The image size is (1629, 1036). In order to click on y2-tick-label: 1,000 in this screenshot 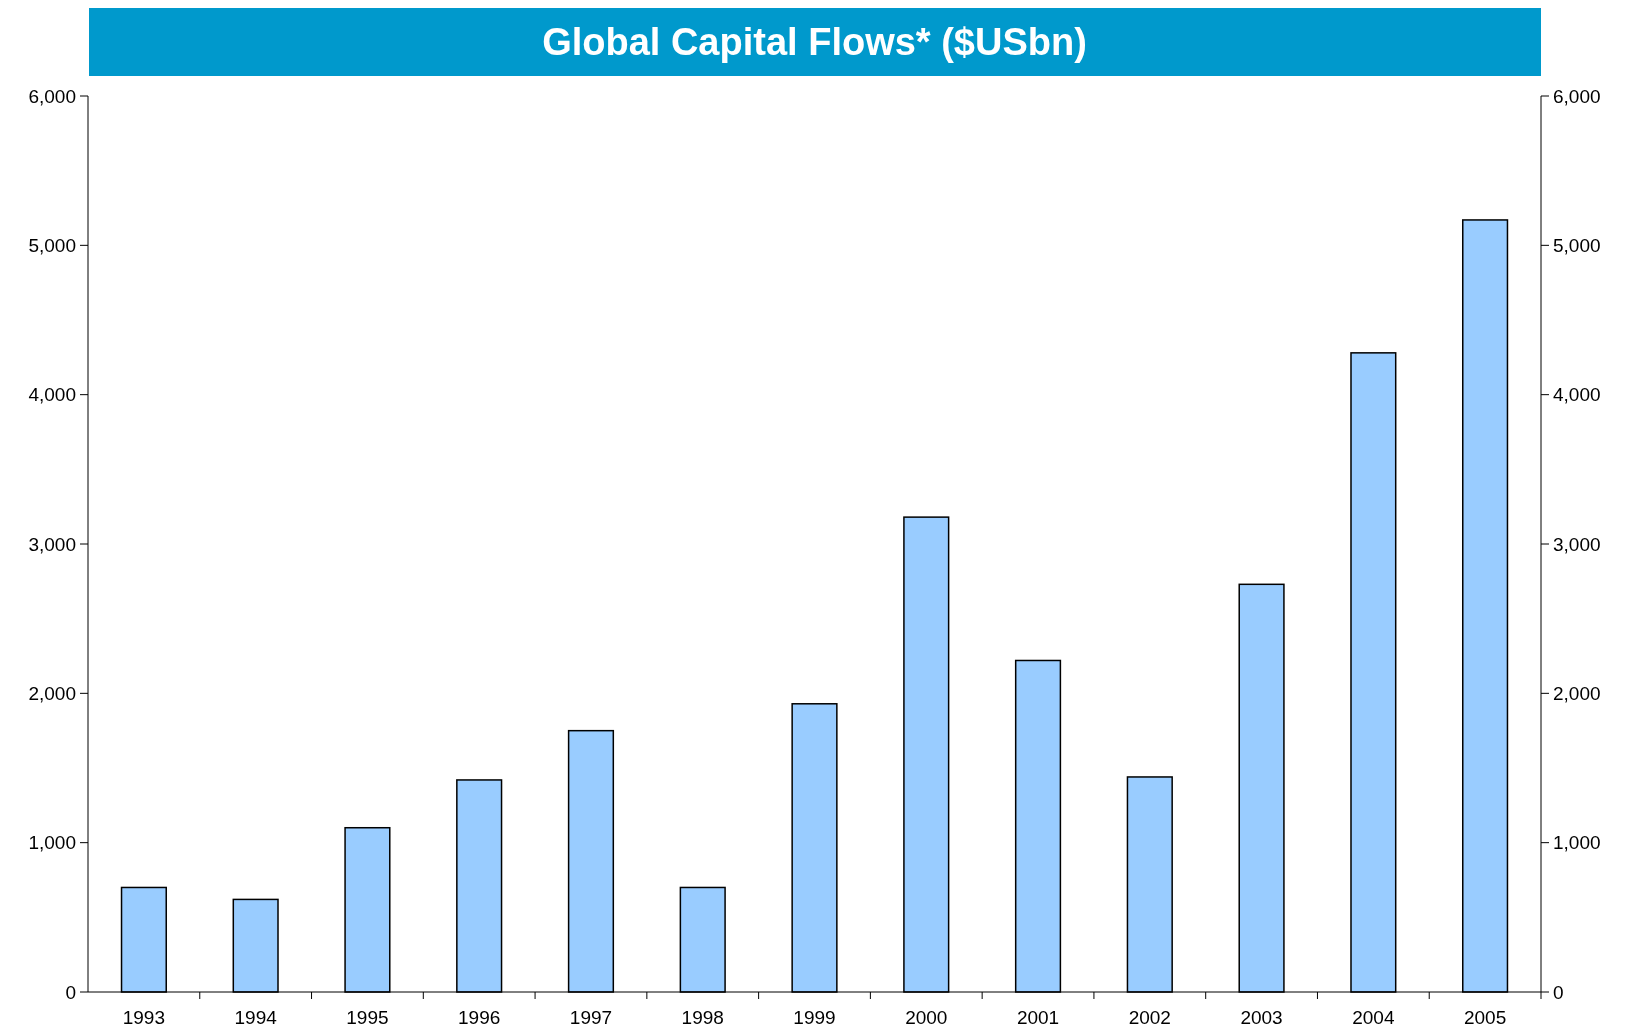, I will do `click(1577, 843)`.